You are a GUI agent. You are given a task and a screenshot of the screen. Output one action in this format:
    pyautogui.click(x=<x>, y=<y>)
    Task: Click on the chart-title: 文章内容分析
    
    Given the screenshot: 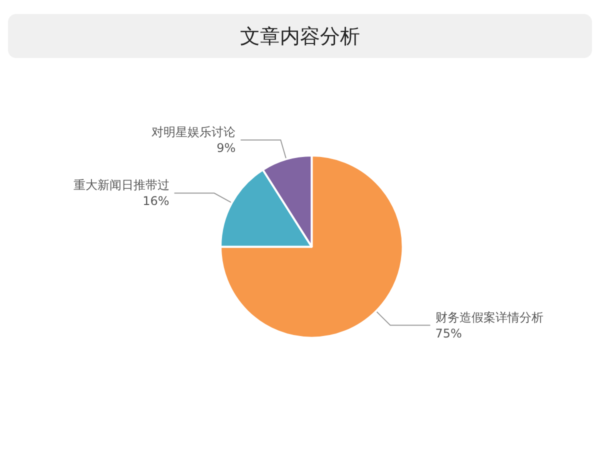 What is the action you would take?
    pyautogui.click(x=300, y=36)
    